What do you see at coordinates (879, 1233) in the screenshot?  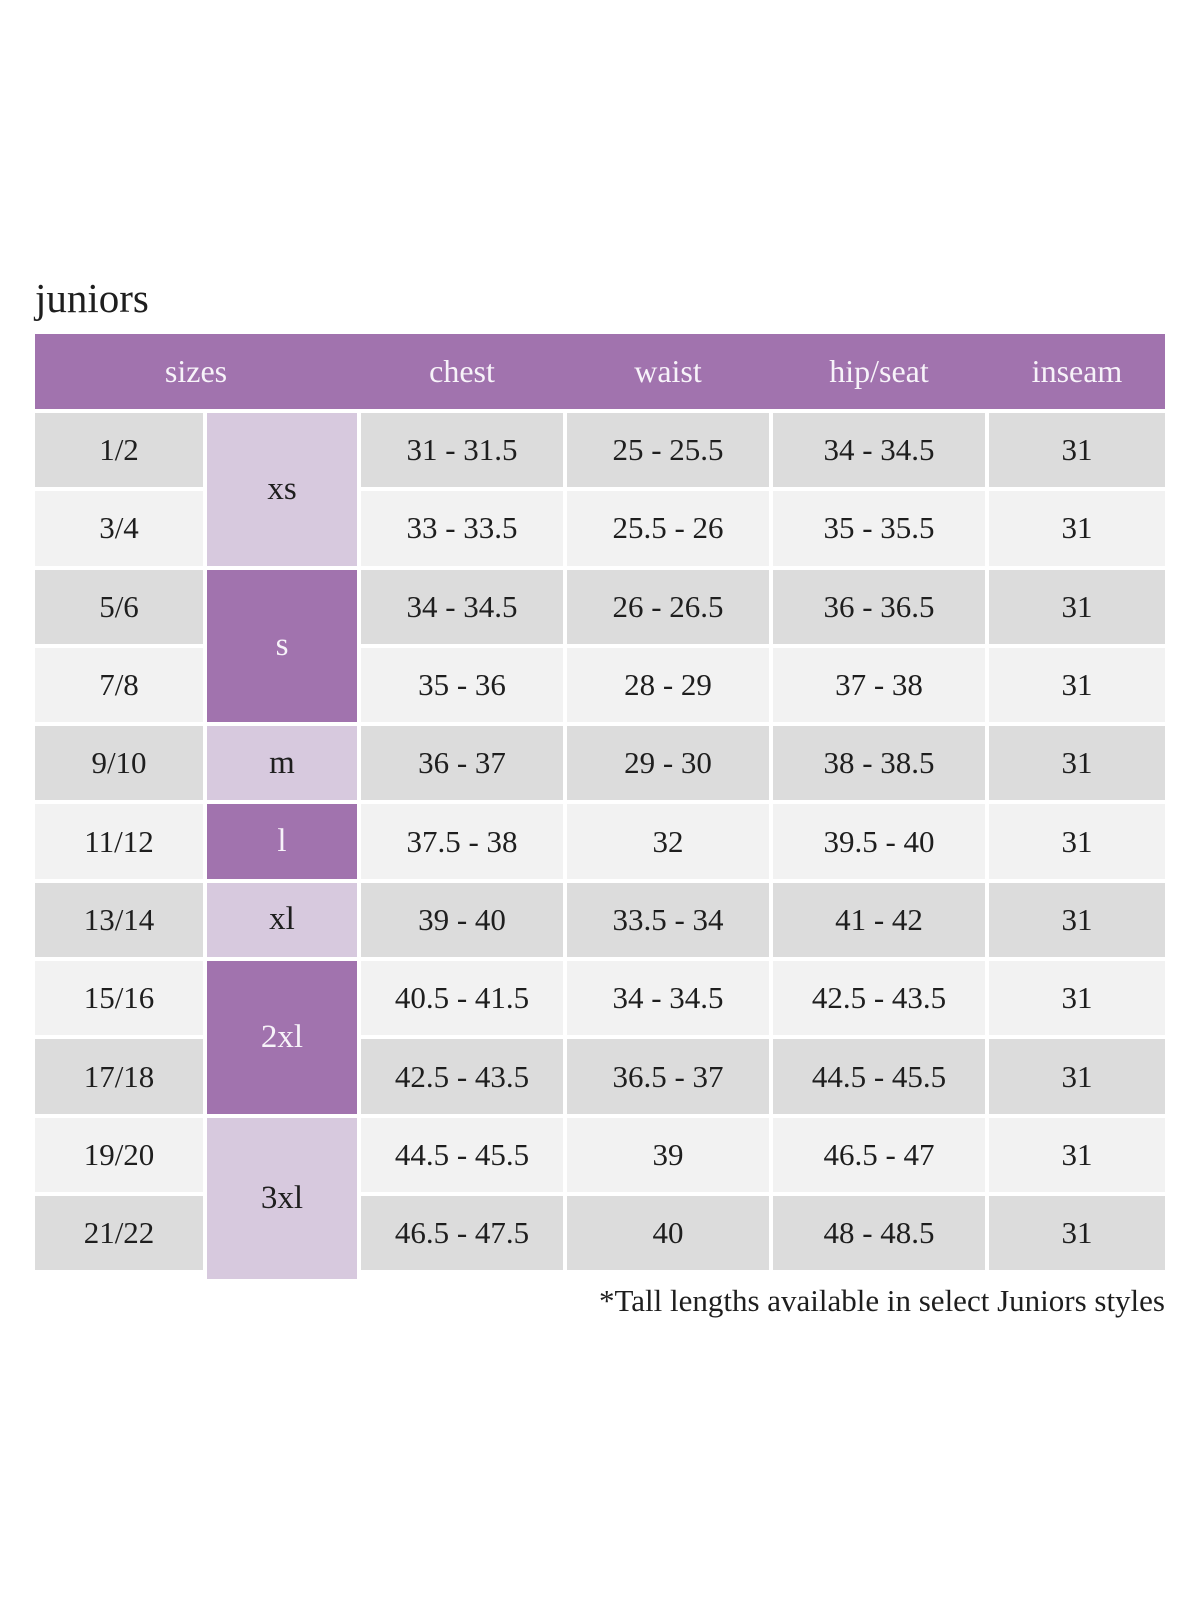 I see `hip-seat-cell: 48 - 48.5` at bounding box center [879, 1233].